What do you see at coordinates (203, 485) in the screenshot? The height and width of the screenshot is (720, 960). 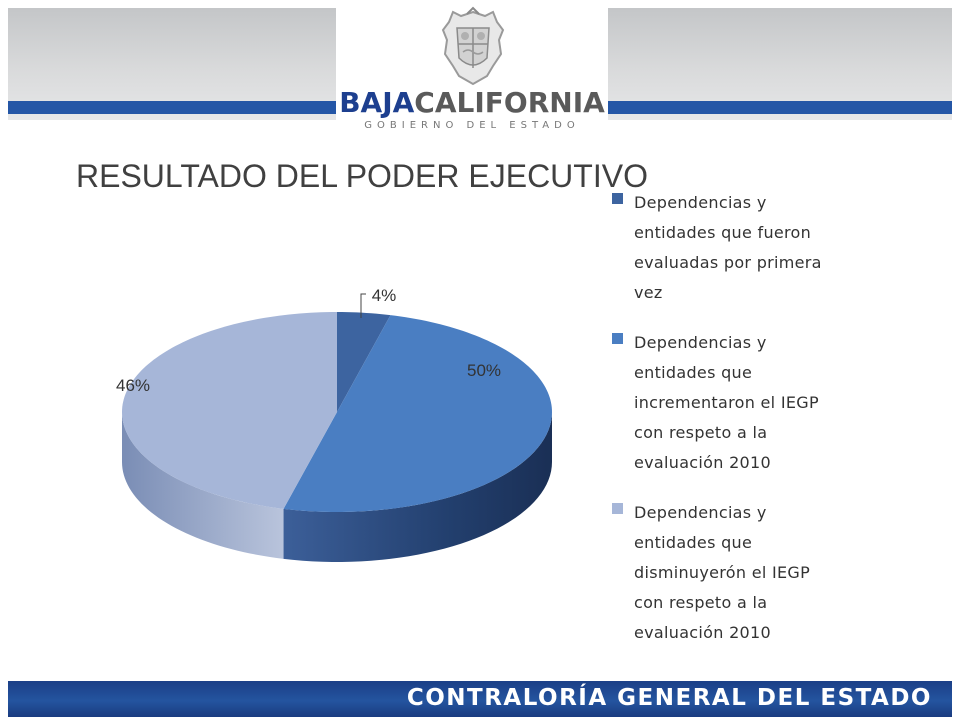 I see `pie-side-decreased-iegp` at bounding box center [203, 485].